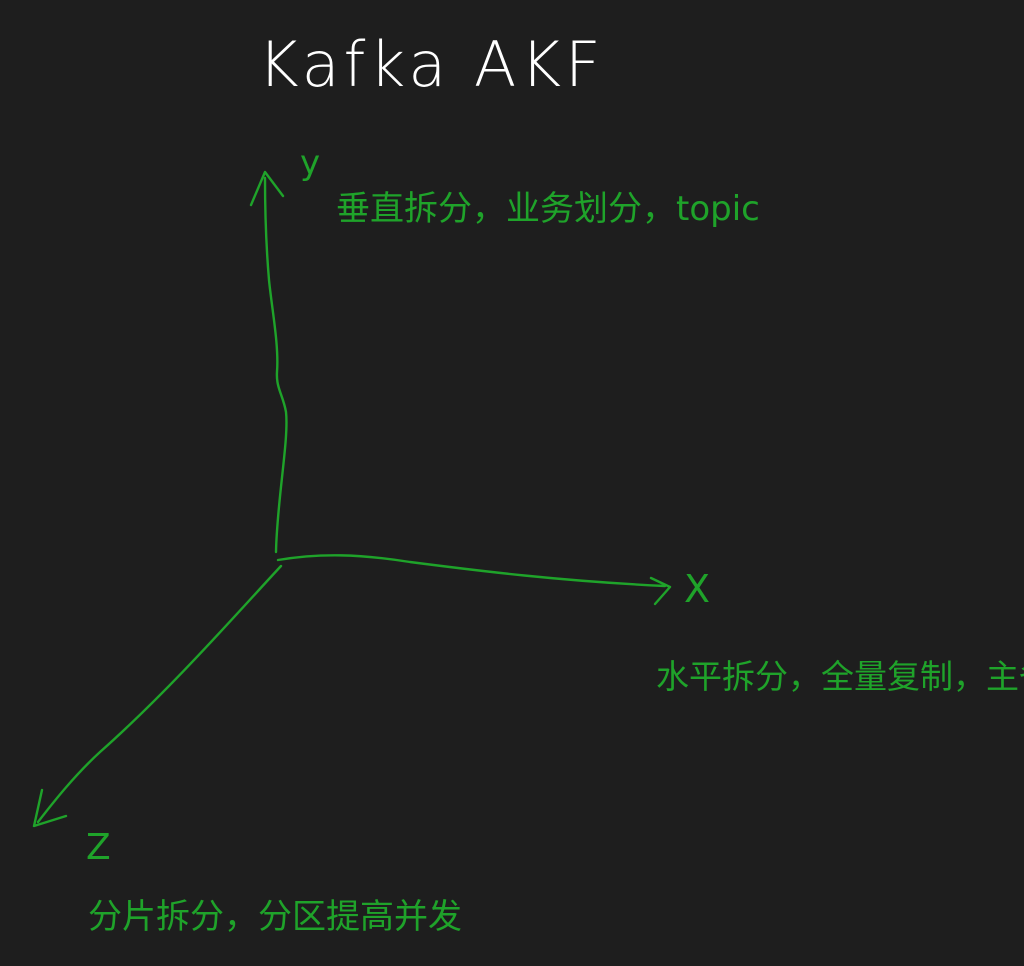  I want to click on z-axis-description: 分片拆分，分区提高并发, so click(275, 917).